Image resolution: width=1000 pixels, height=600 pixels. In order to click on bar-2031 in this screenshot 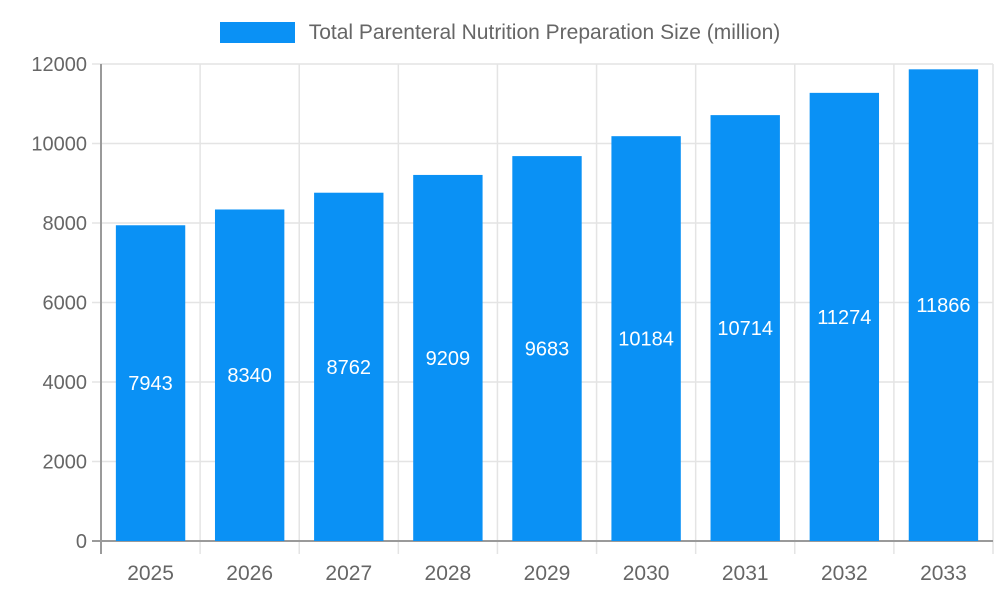, I will do `click(745, 328)`.